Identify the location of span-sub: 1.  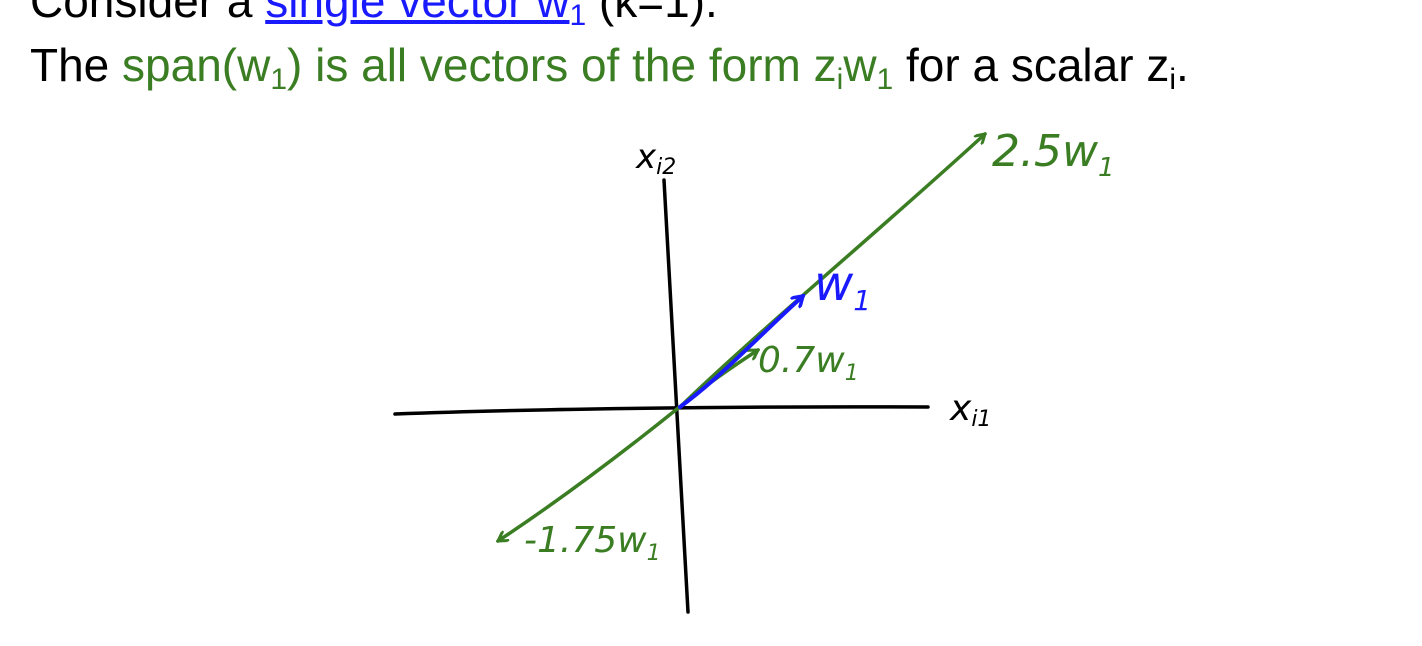
(279, 79).